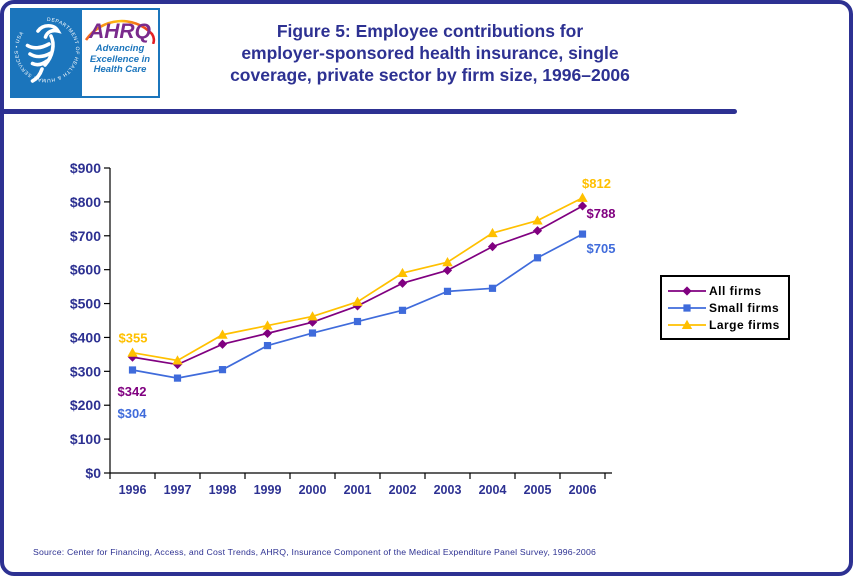 The width and height of the screenshot is (853, 576). I want to click on header-divider, so click(370, 111).